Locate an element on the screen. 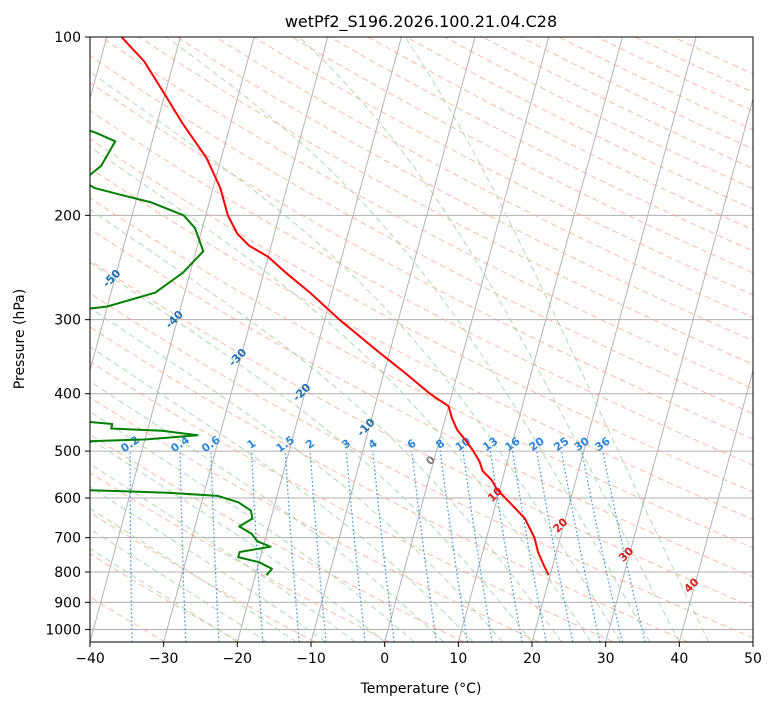 The width and height of the screenshot is (775, 708). x-axis: −40 −30 −20 −10 0 10 20 30 40 50 is located at coordinates (418, 654).